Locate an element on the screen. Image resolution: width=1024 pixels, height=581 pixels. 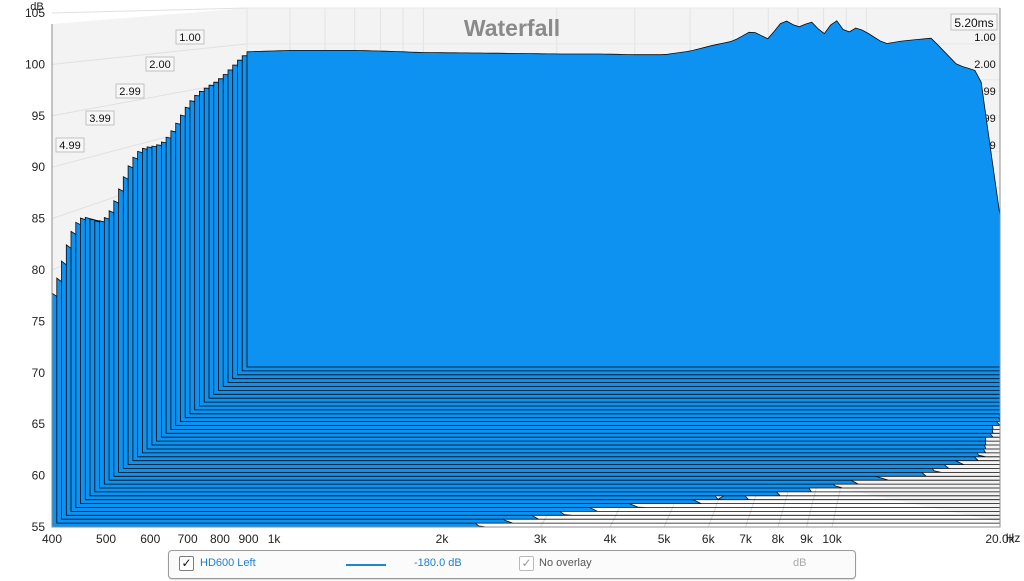
x-axis-unit-label: Hz is located at coordinates (1013, 538).